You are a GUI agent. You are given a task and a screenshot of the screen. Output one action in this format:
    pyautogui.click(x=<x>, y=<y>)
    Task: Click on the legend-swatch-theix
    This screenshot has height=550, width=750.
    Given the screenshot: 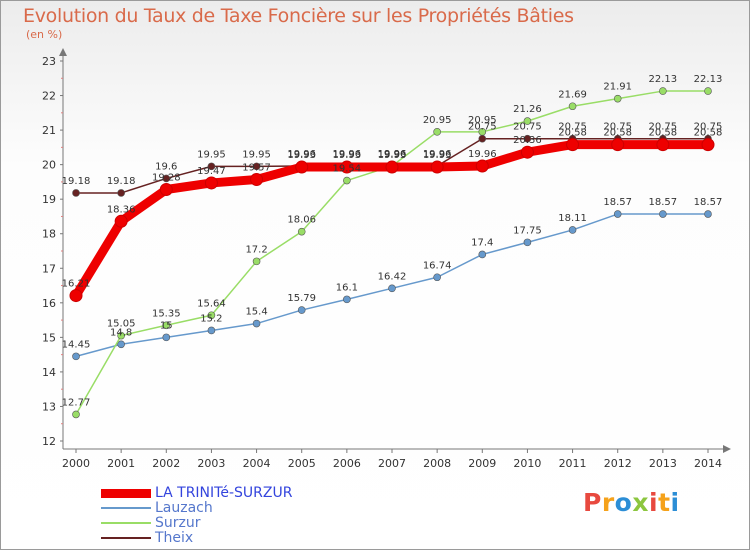 What is the action you would take?
    pyautogui.click(x=126, y=538)
    